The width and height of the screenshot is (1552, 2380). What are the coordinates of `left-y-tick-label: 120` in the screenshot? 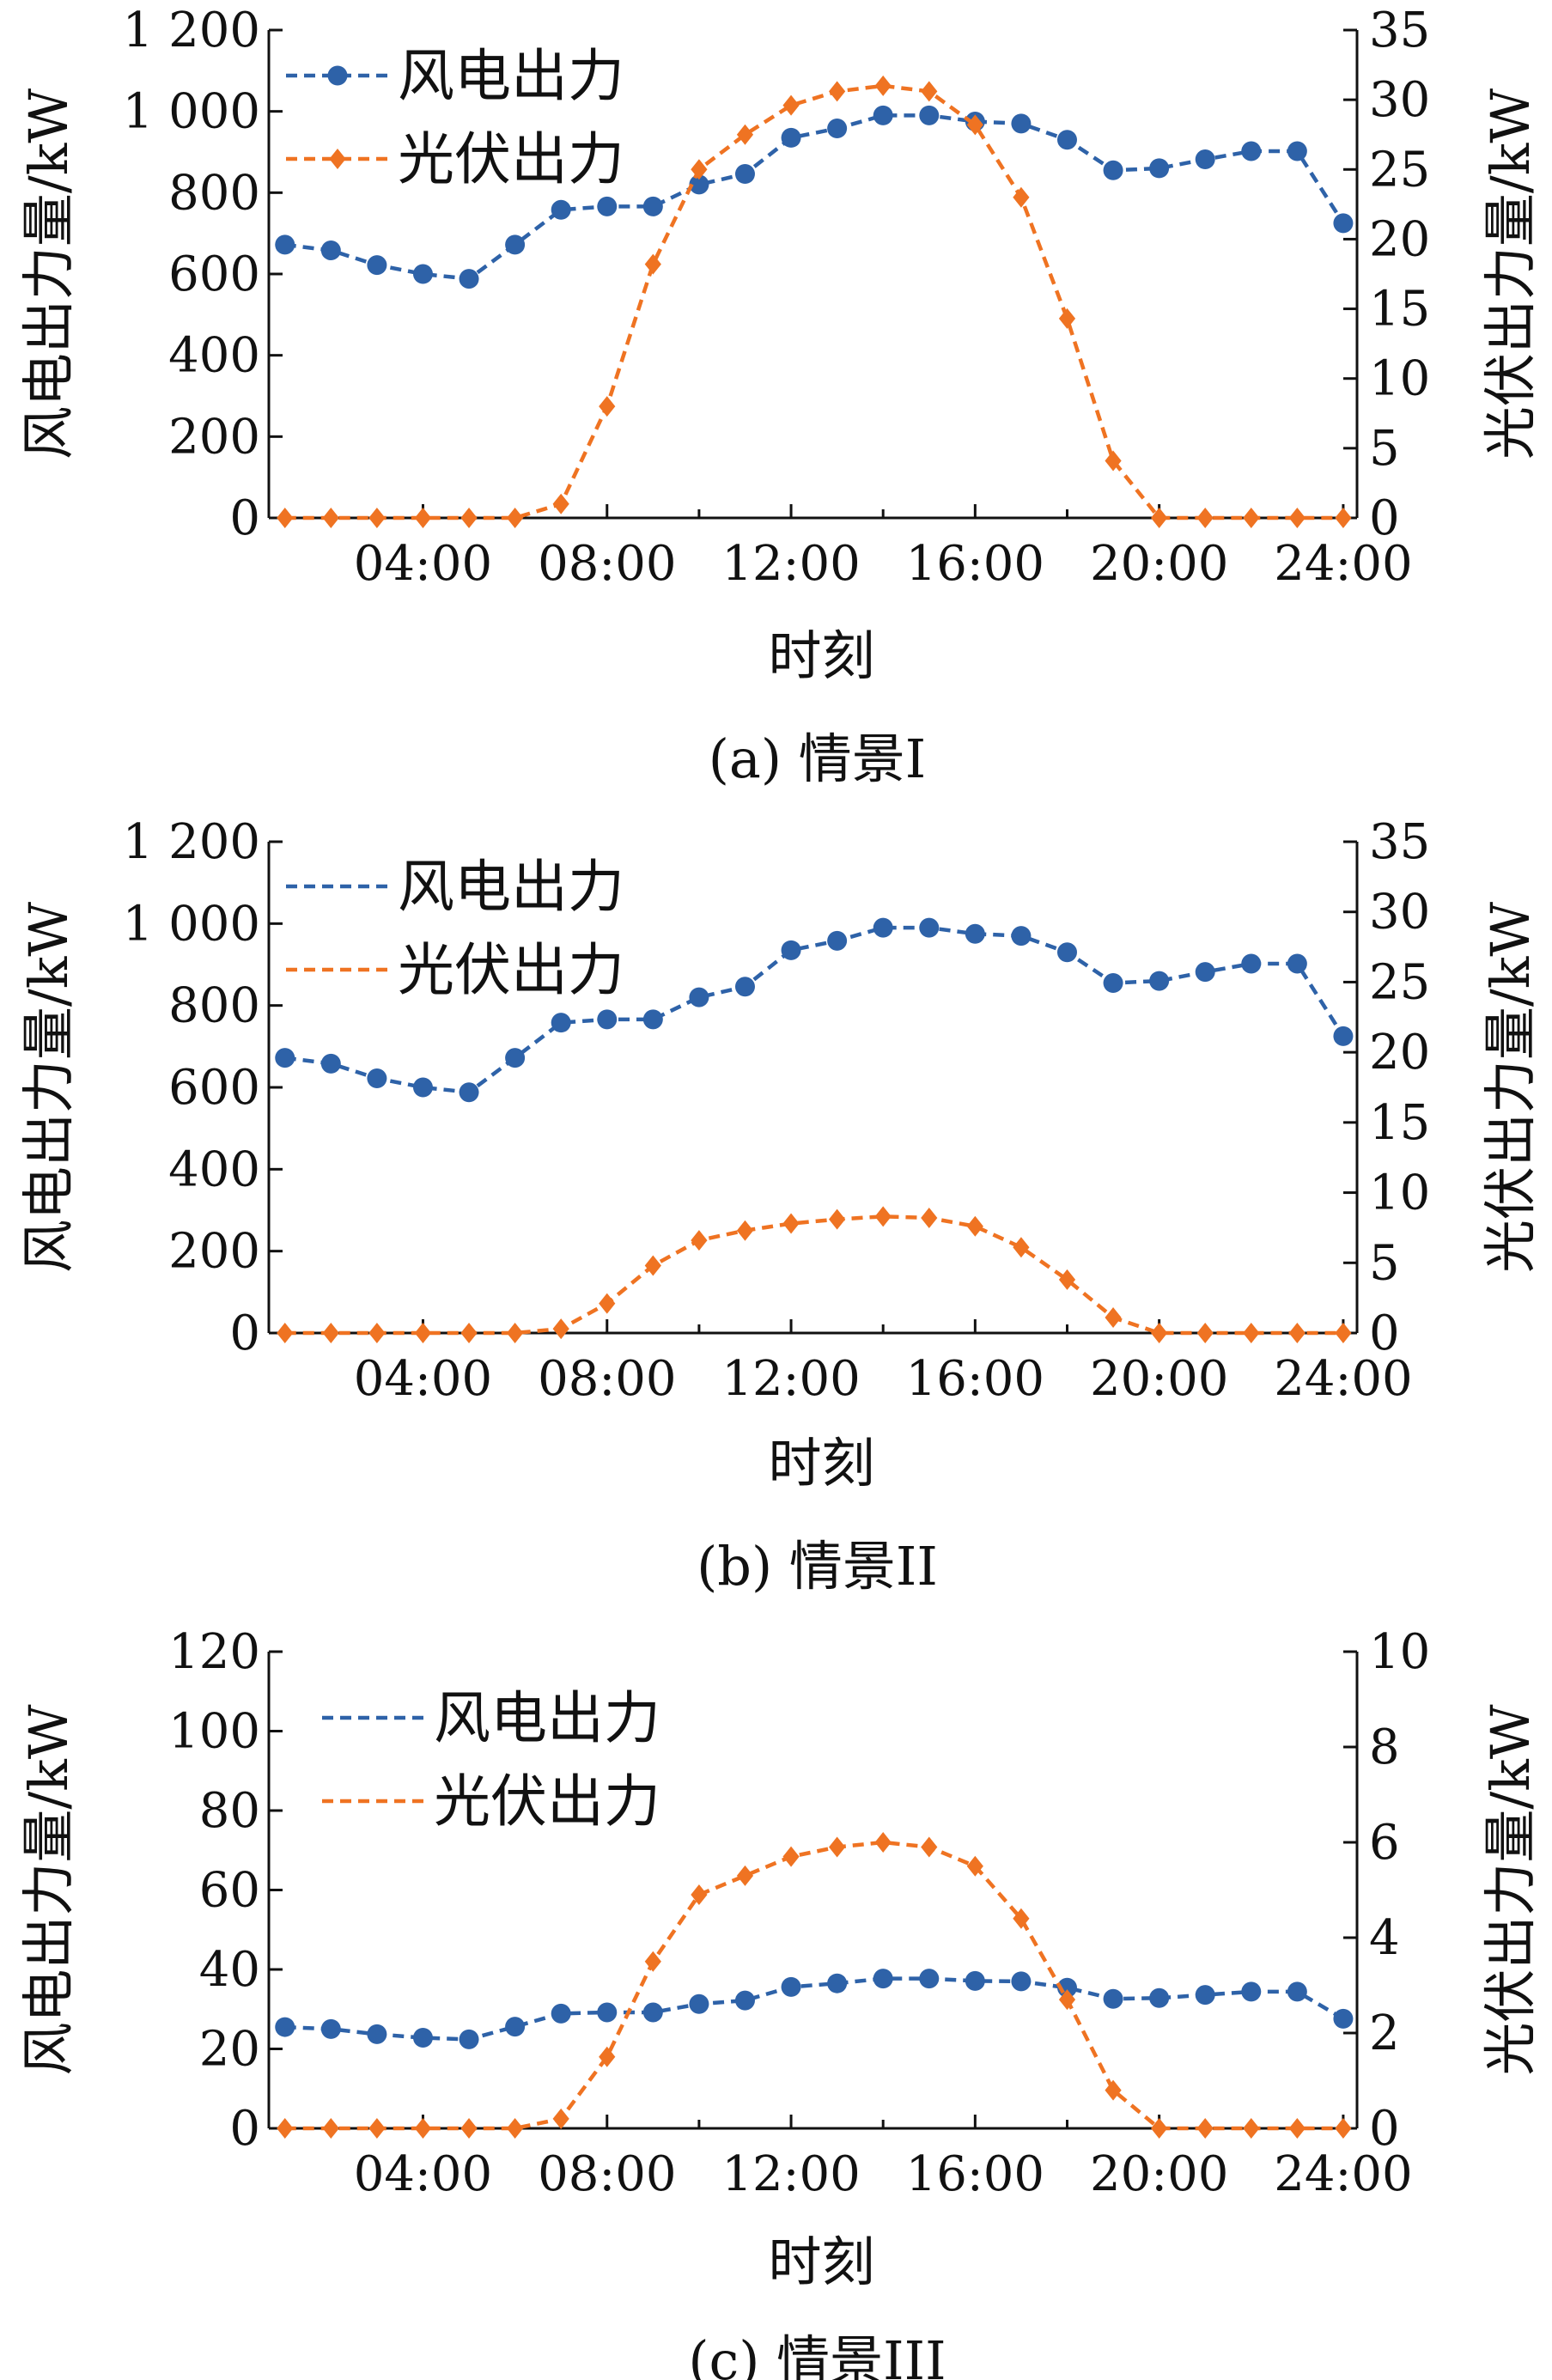 It's located at (214, 1652).